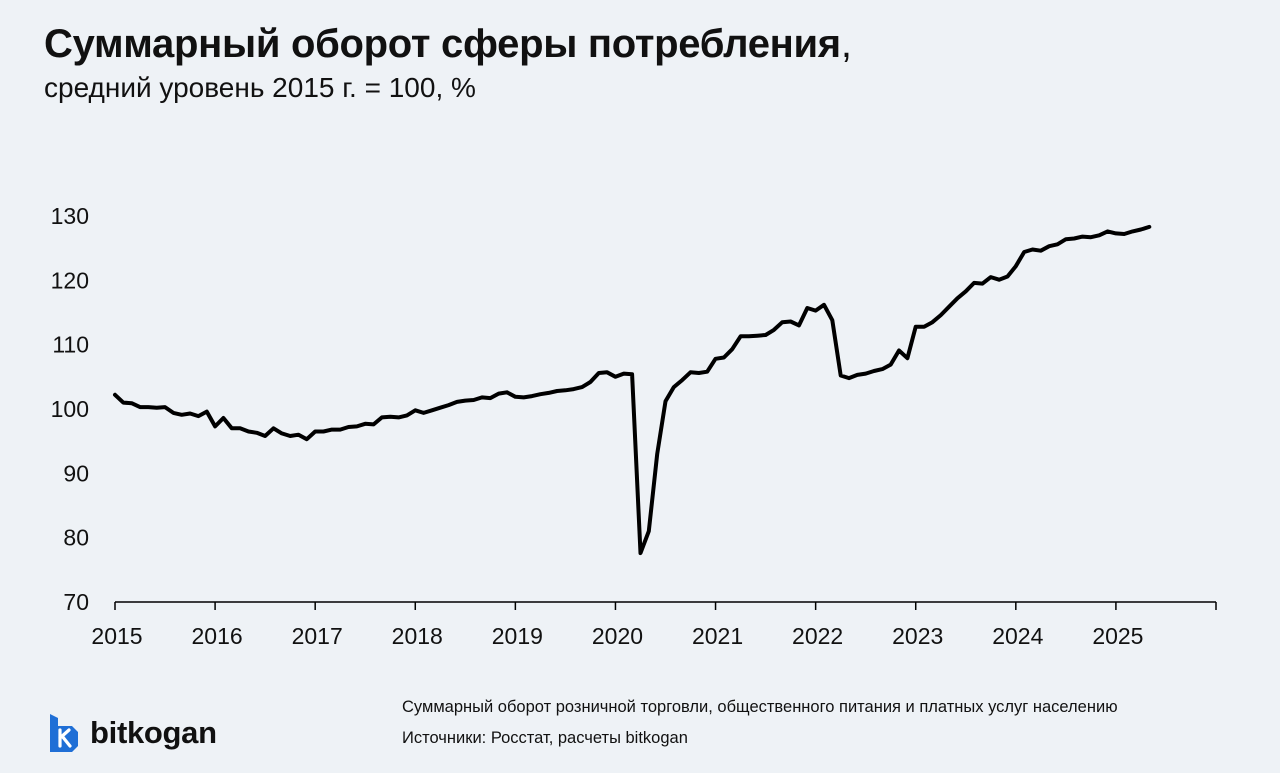 Image resolution: width=1280 pixels, height=773 pixels. Describe the element at coordinates (70, 216) in the screenshot. I see `y-tick-label: 130` at that location.